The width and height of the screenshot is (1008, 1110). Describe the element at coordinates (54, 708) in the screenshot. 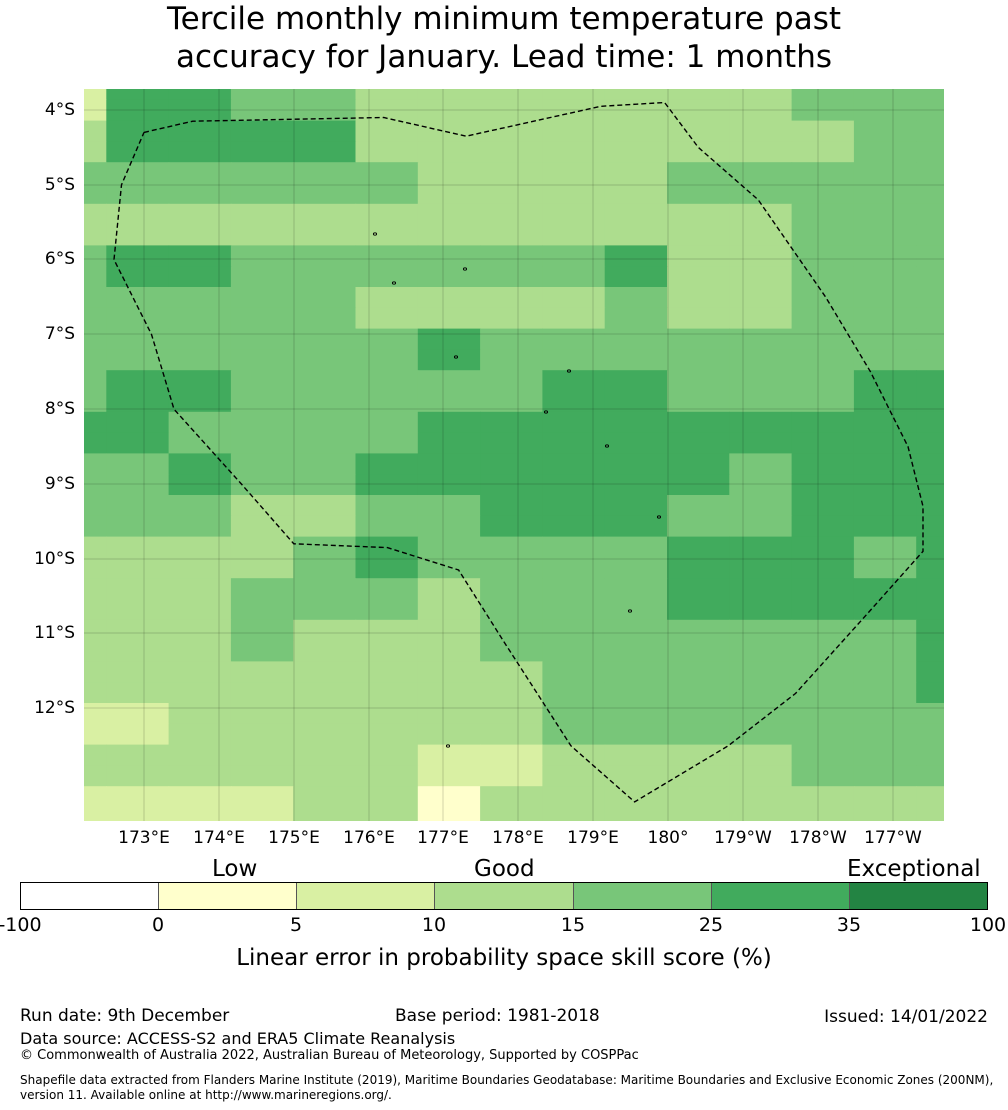

I see `lat-label-12s: 12°S` at that location.